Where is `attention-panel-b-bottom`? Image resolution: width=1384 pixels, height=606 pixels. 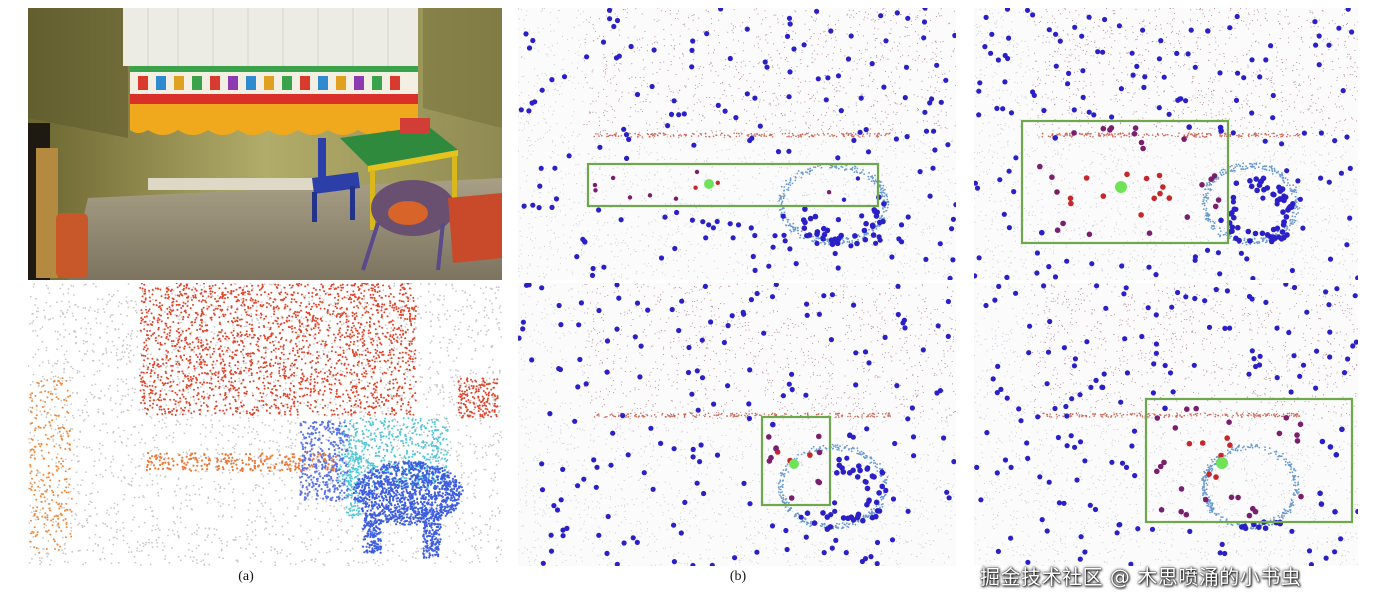 attention-panel-b-bottom is located at coordinates (737, 424).